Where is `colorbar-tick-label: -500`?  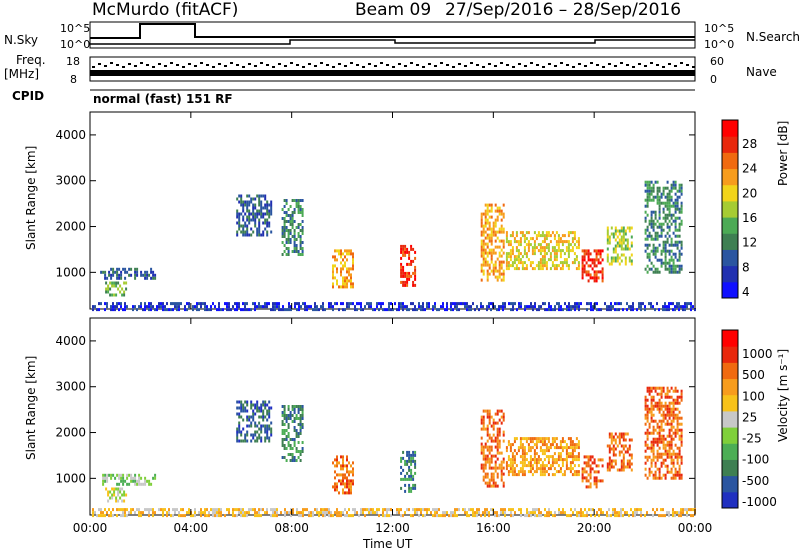 colorbar-tick-label: -500 is located at coordinates (755, 481).